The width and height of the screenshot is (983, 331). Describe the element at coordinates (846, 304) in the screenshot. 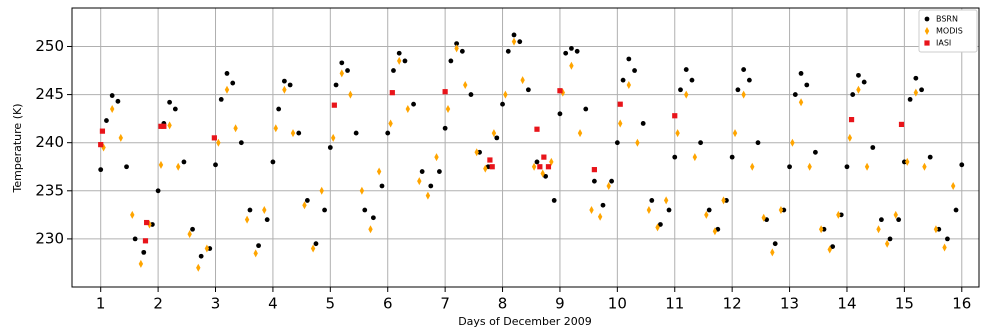

I see `x-tick-label: 14` at that location.